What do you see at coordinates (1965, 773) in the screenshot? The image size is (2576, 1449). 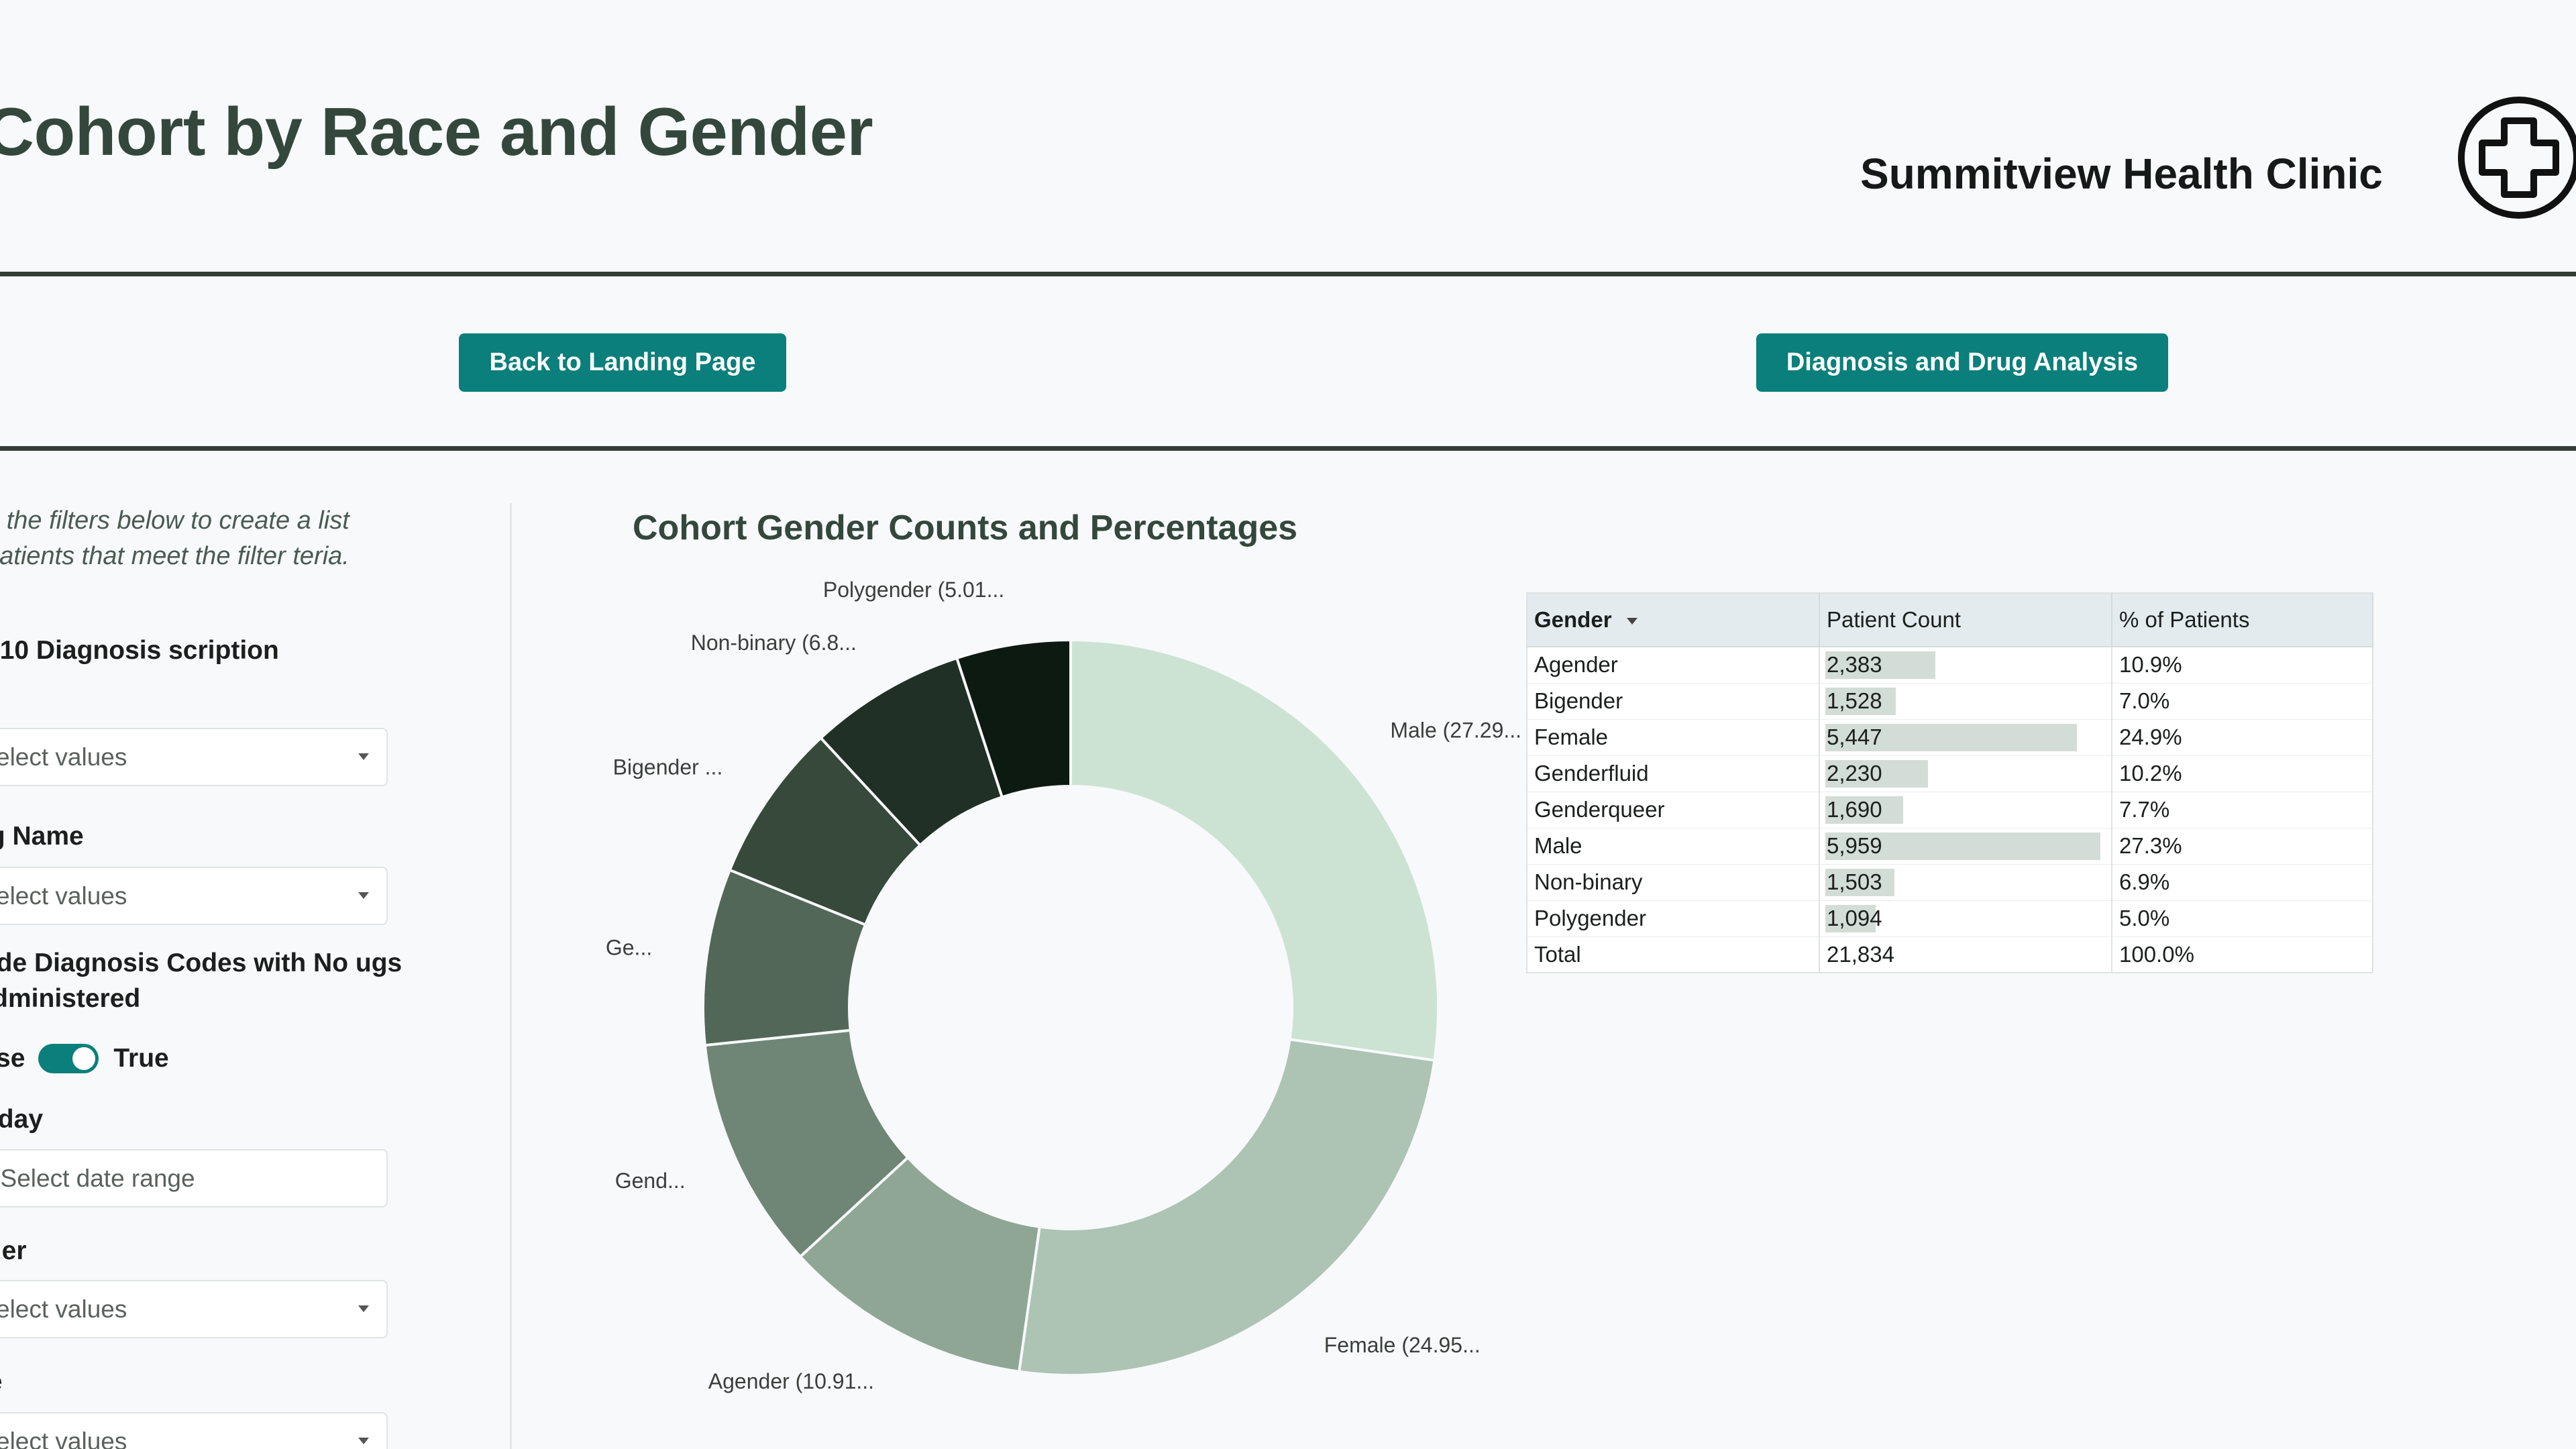 I see `patient-count-cell: 2,230` at bounding box center [1965, 773].